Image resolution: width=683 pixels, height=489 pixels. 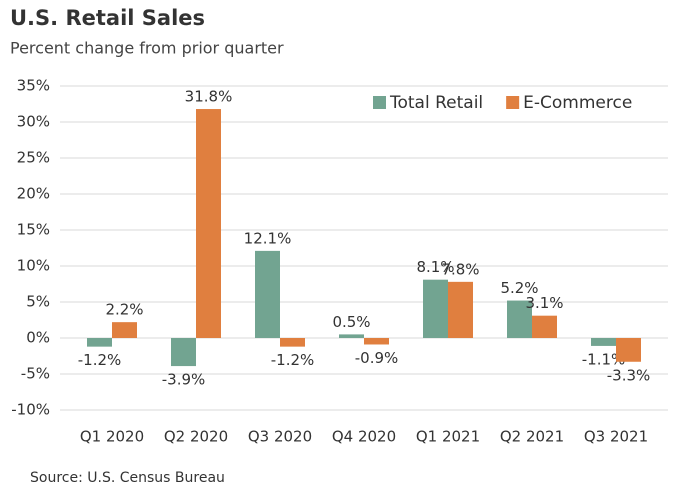 I want to click on legend-label: E-Commerce, so click(x=577, y=103).